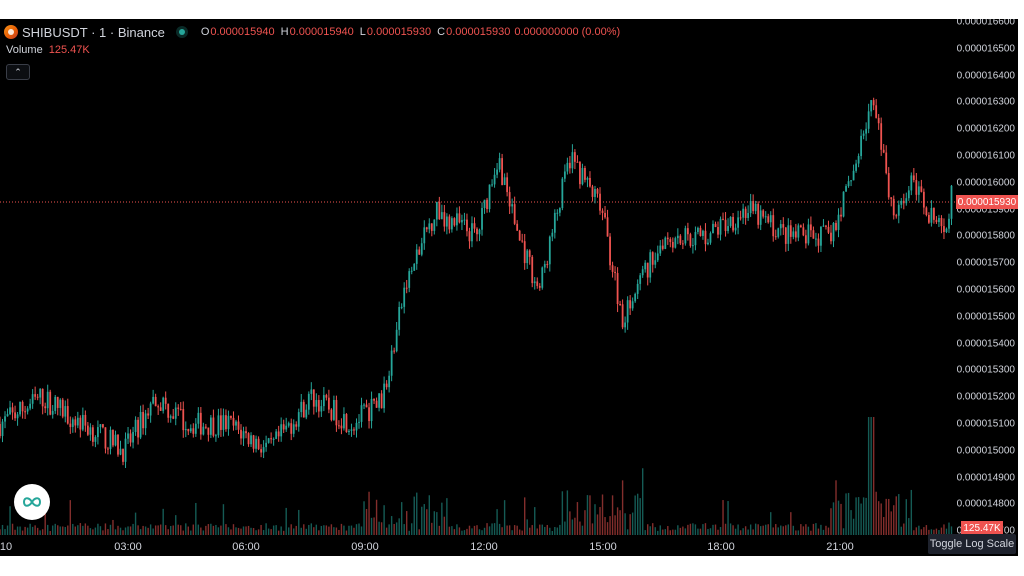  What do you see at coordinates (18, 72) in the screenshot?
I see `collapse-legend-button: ⌃` at bounding box center [18, 72].